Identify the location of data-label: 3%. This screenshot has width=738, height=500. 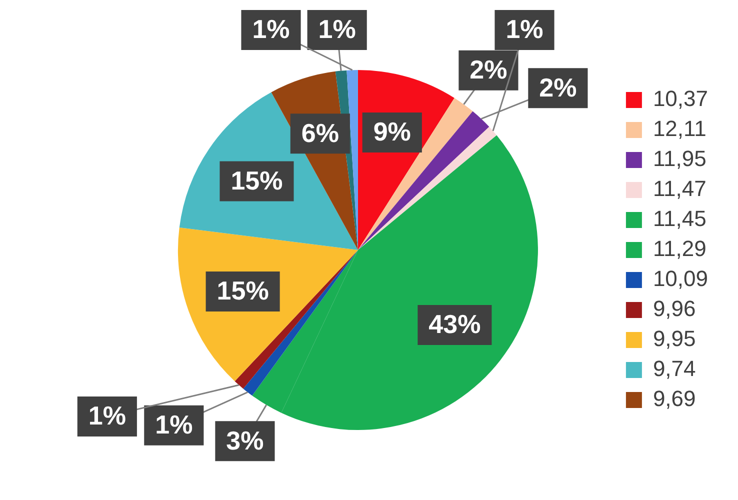
(245, 440).